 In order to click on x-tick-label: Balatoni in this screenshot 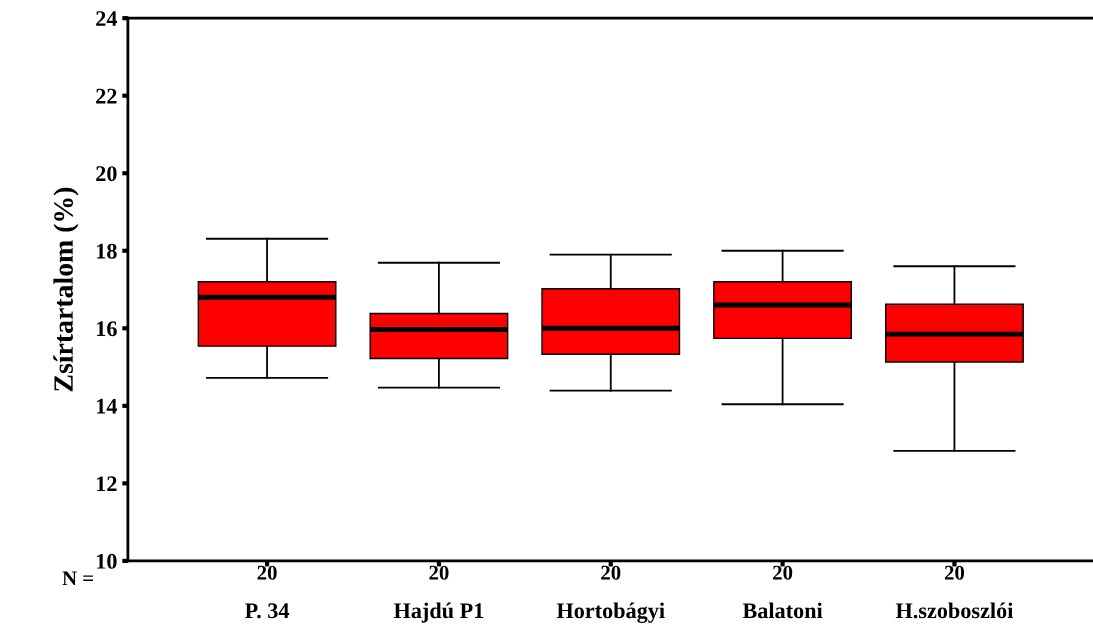, I will do `click(782, 610)`.